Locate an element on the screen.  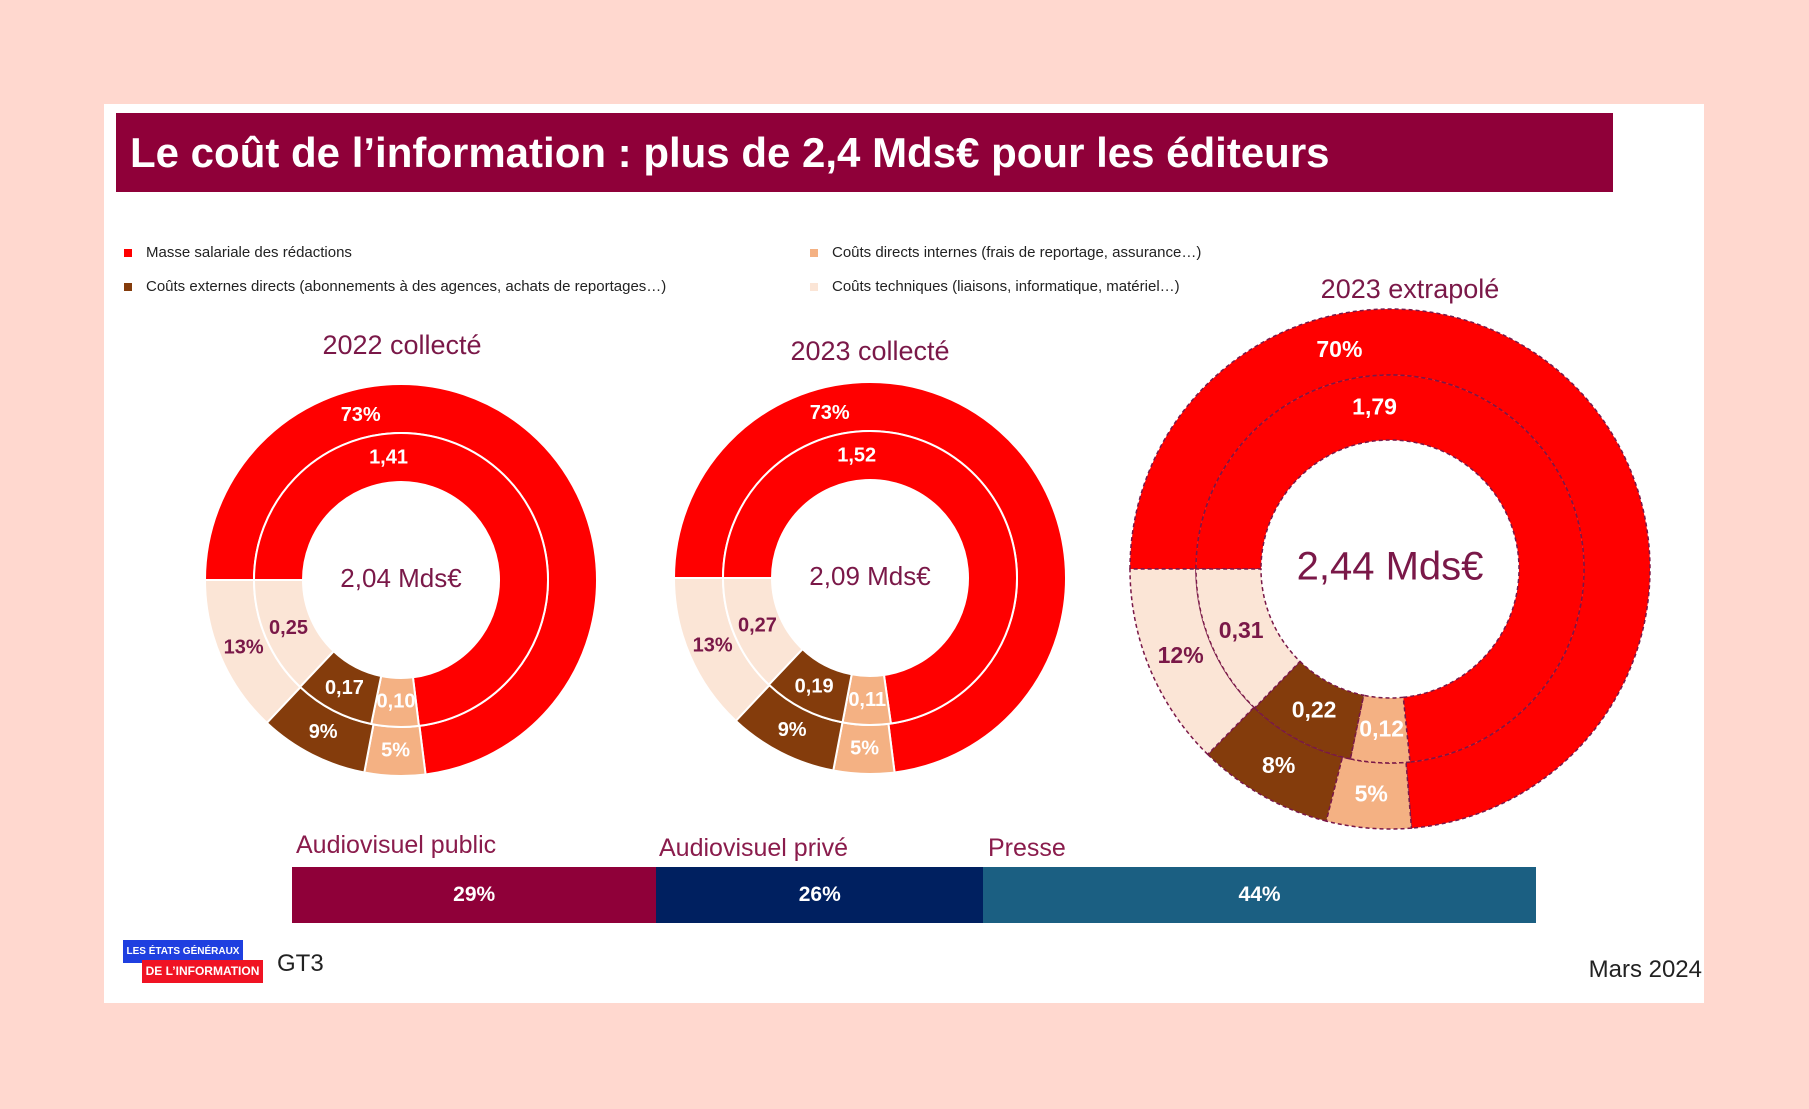
logo-line-1: LES ÉTATS GÉNÉRAUX is located at coordinates (183, 951).